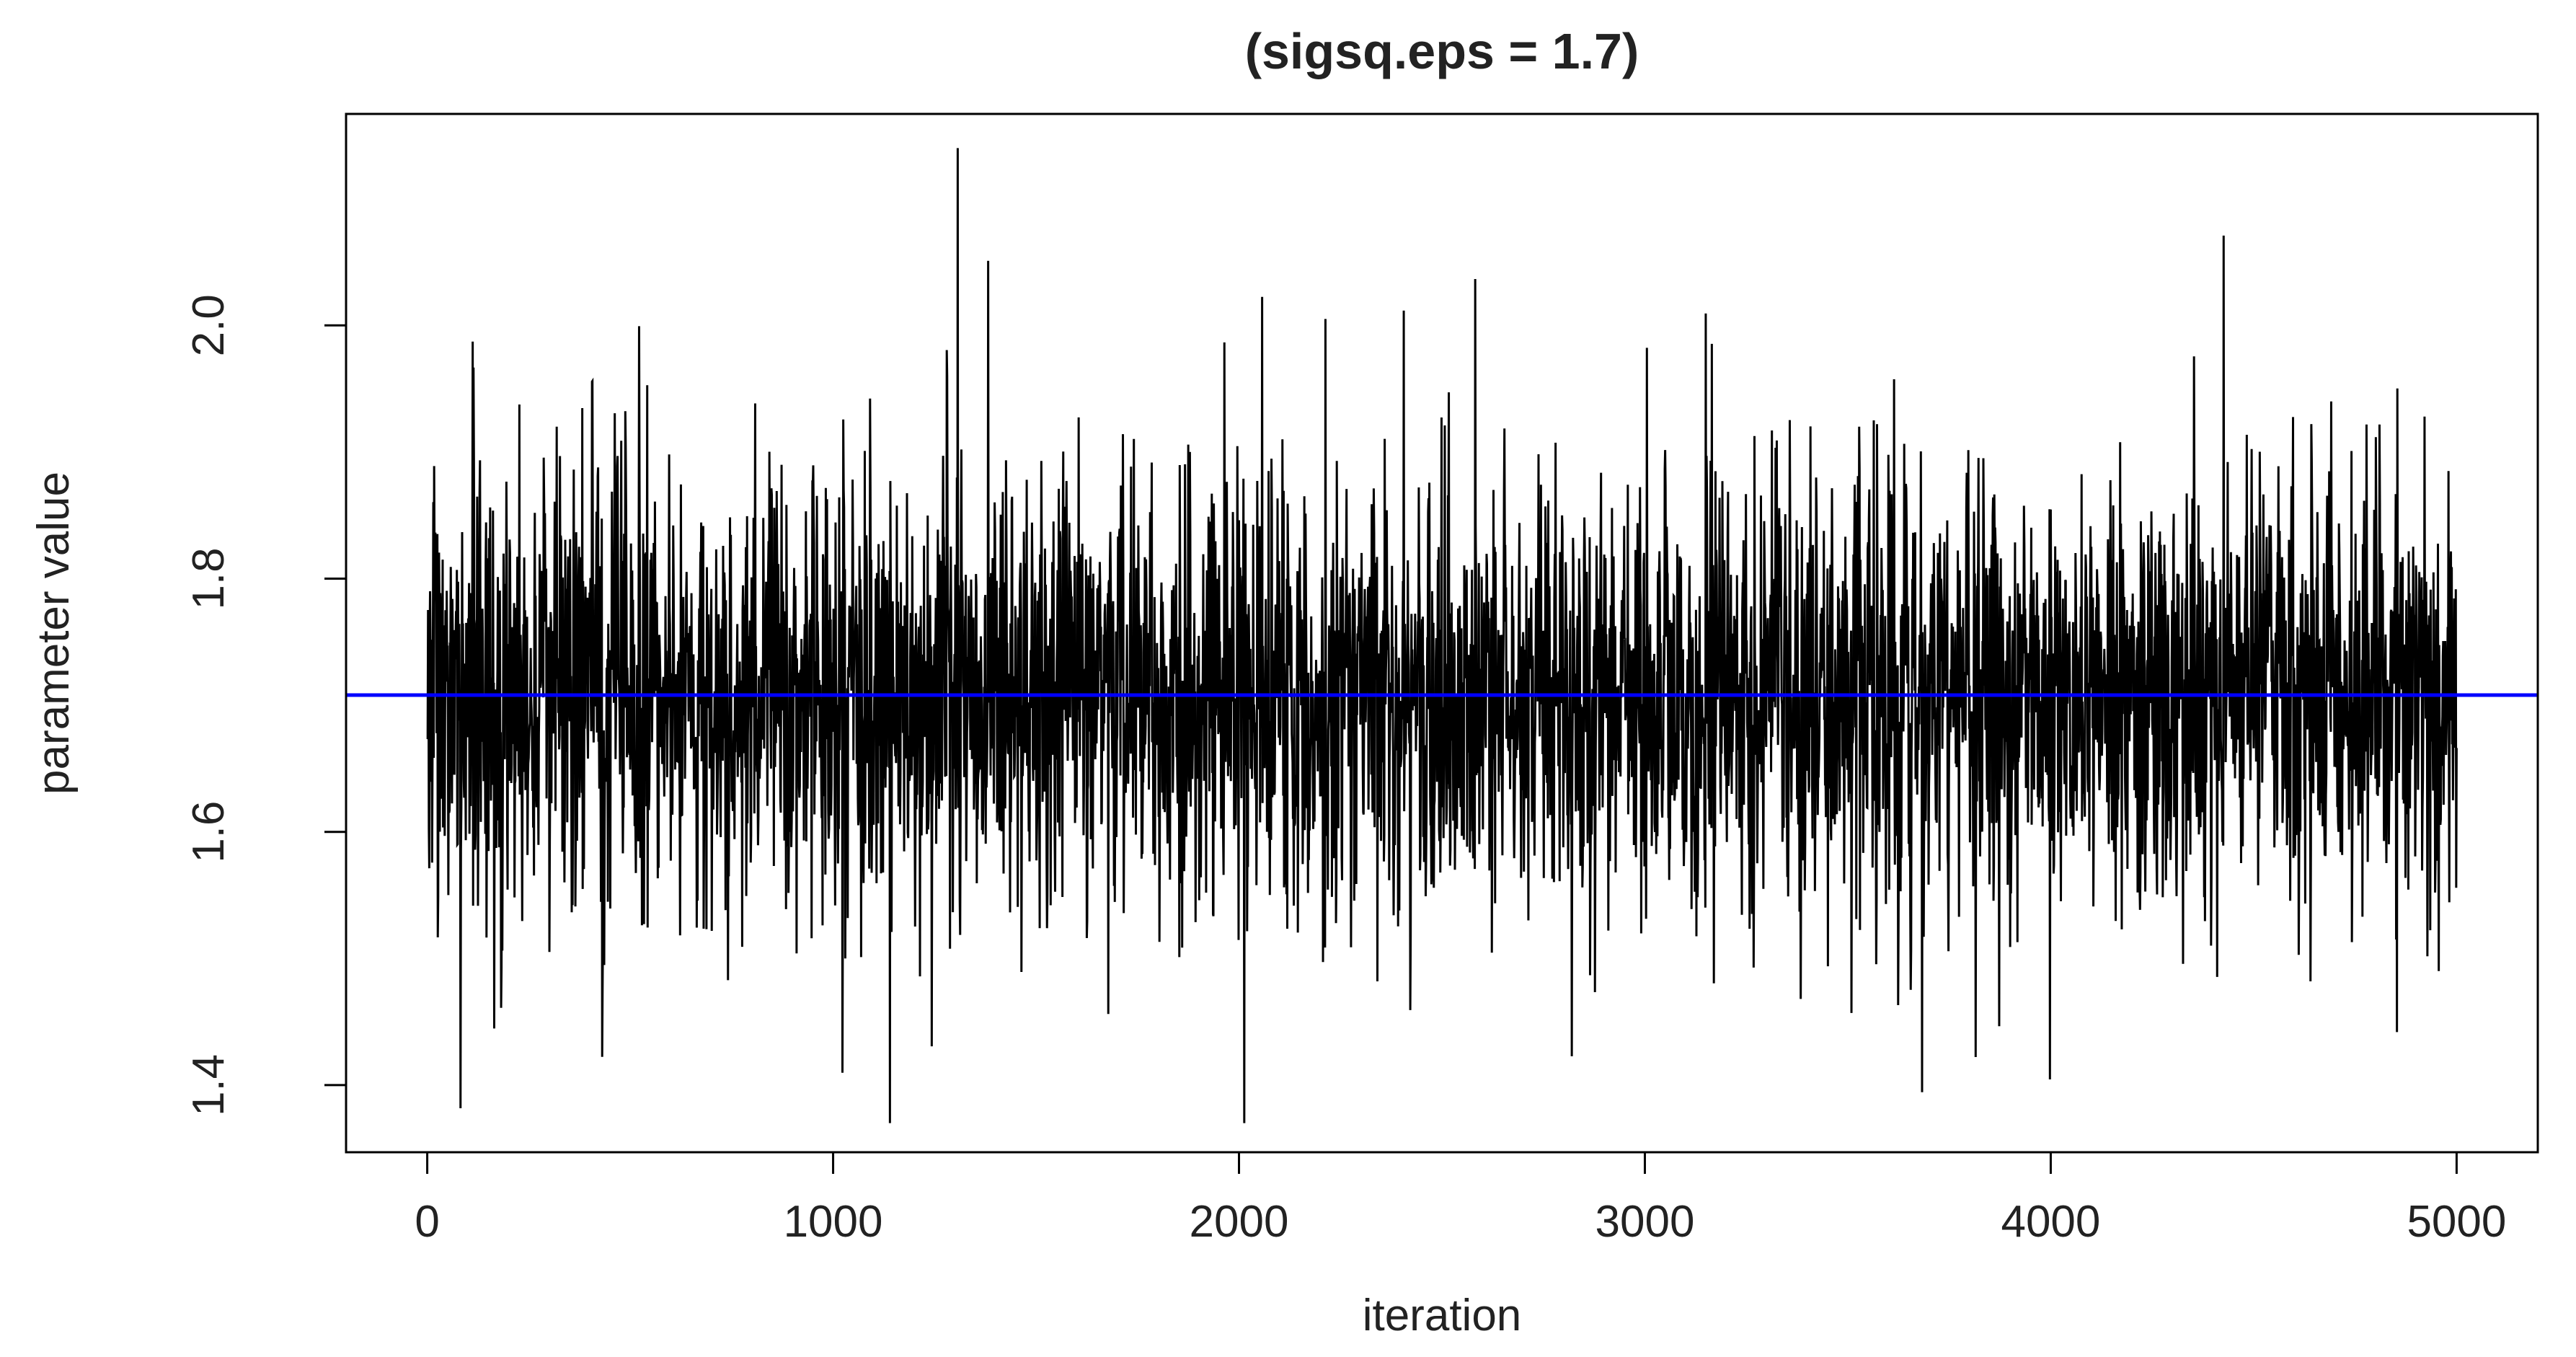 The height and width of the screenshot is (1357, 2576). I want to click on chart-title: (sigsq.eps = 1.7), so click(1442, 51).